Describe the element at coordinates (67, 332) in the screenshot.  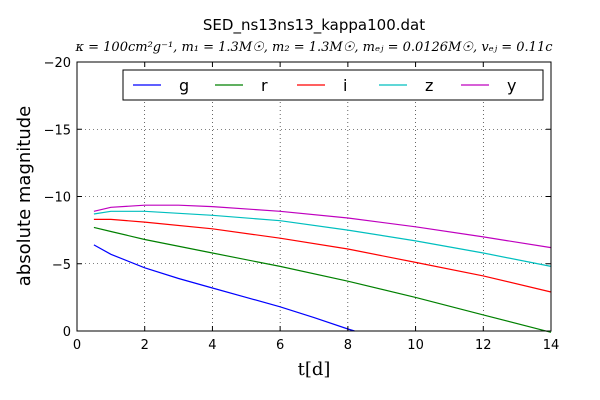
I see `y-tick-label: 0` at that location.